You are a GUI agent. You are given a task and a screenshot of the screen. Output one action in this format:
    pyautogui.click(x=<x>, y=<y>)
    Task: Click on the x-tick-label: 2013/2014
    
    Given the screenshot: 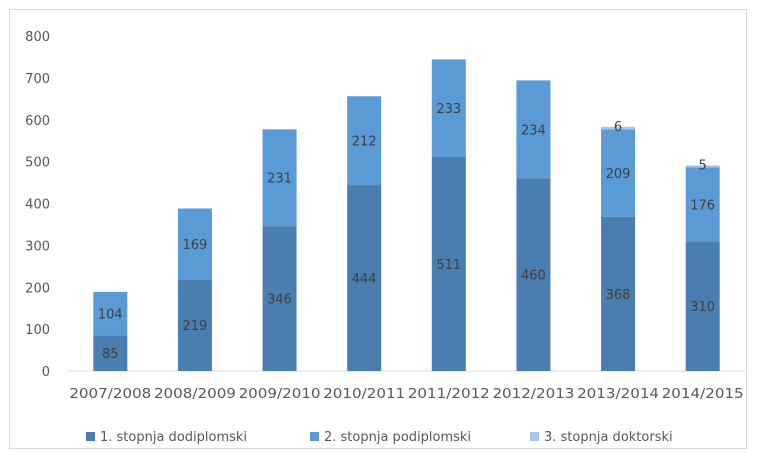 What is the action you would take?
    pyautogui.click(x=618, y=394)
    